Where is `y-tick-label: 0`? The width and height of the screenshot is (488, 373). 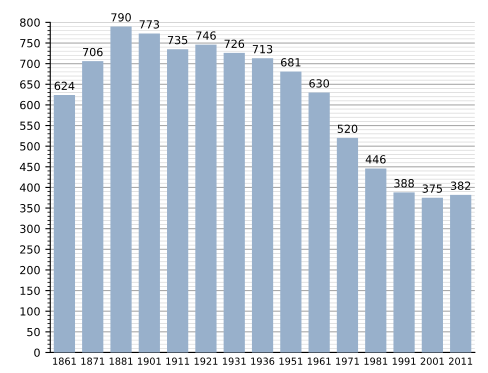
y-tick-label: 0 is located at coordinates (37, 352).